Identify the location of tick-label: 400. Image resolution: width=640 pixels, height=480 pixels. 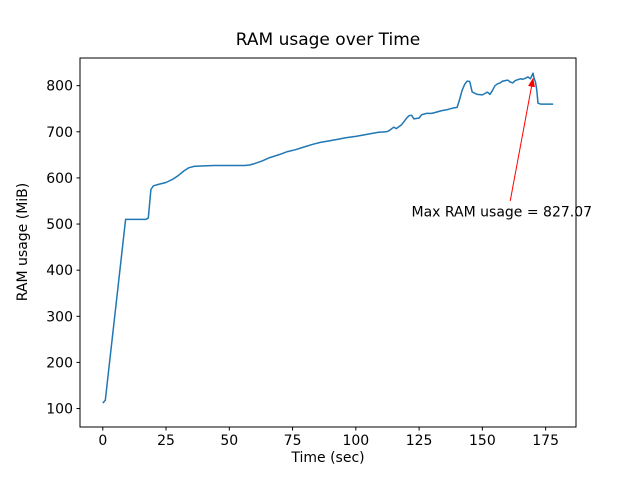
(59, 271).